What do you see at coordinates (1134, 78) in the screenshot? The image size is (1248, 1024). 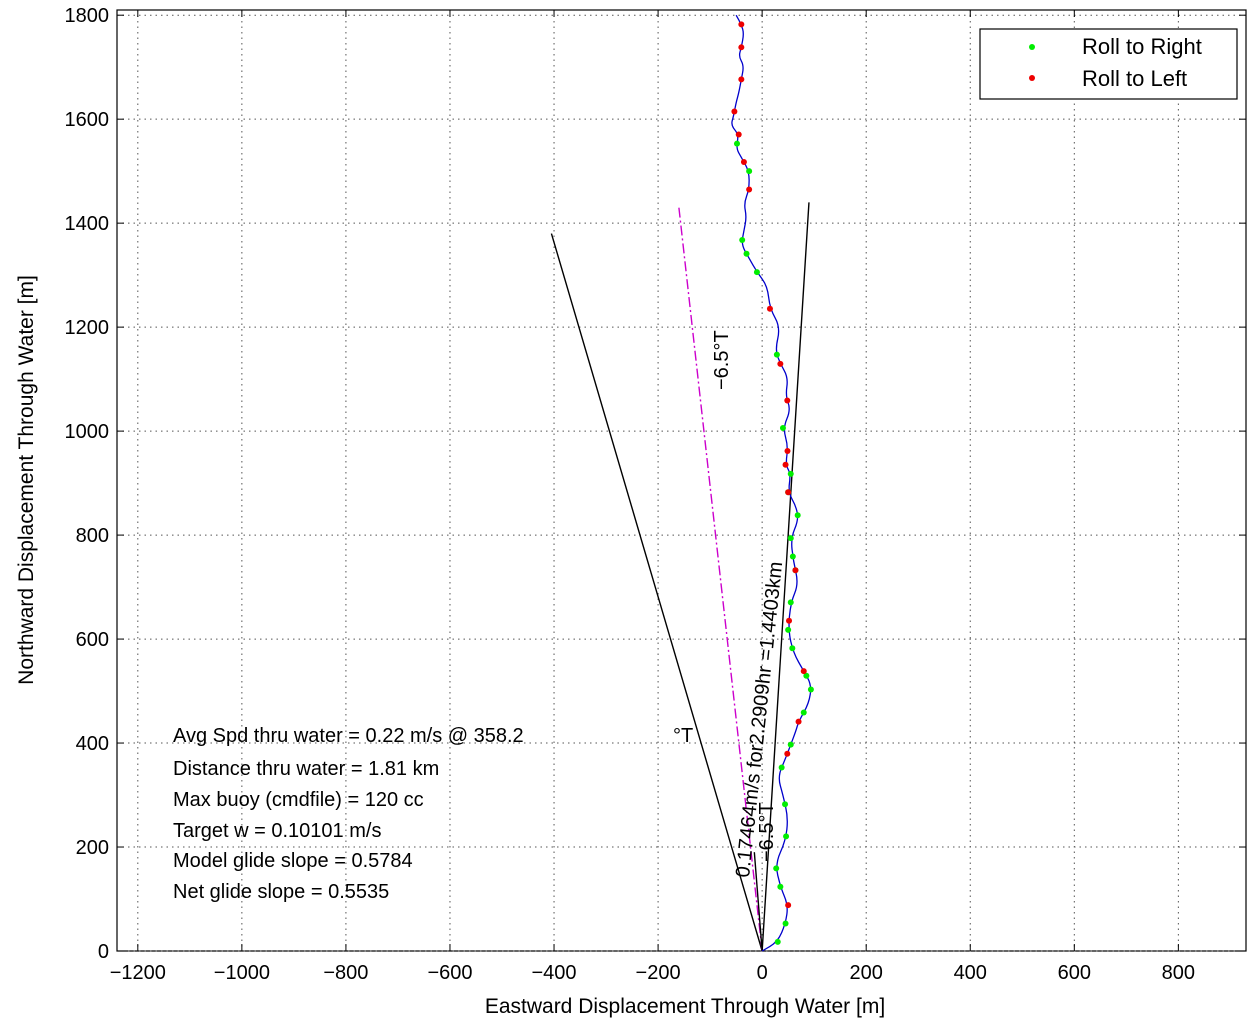 I see `legend-label-roll-left: Roll to Left` at bounding box center [1134, 78].